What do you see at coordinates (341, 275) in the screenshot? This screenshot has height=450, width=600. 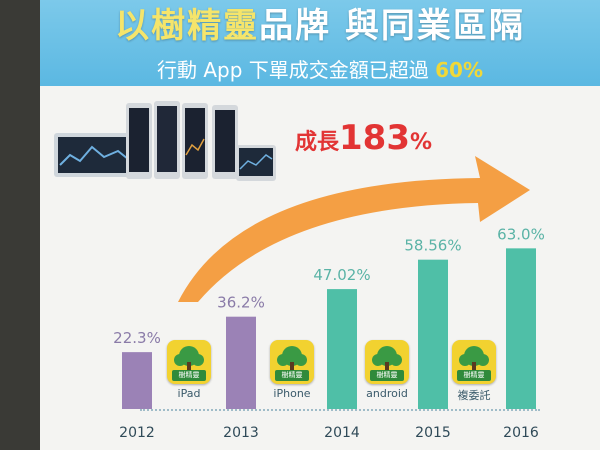 I see `data-label-2014: 47.02%` at bounding box center [341, 275].